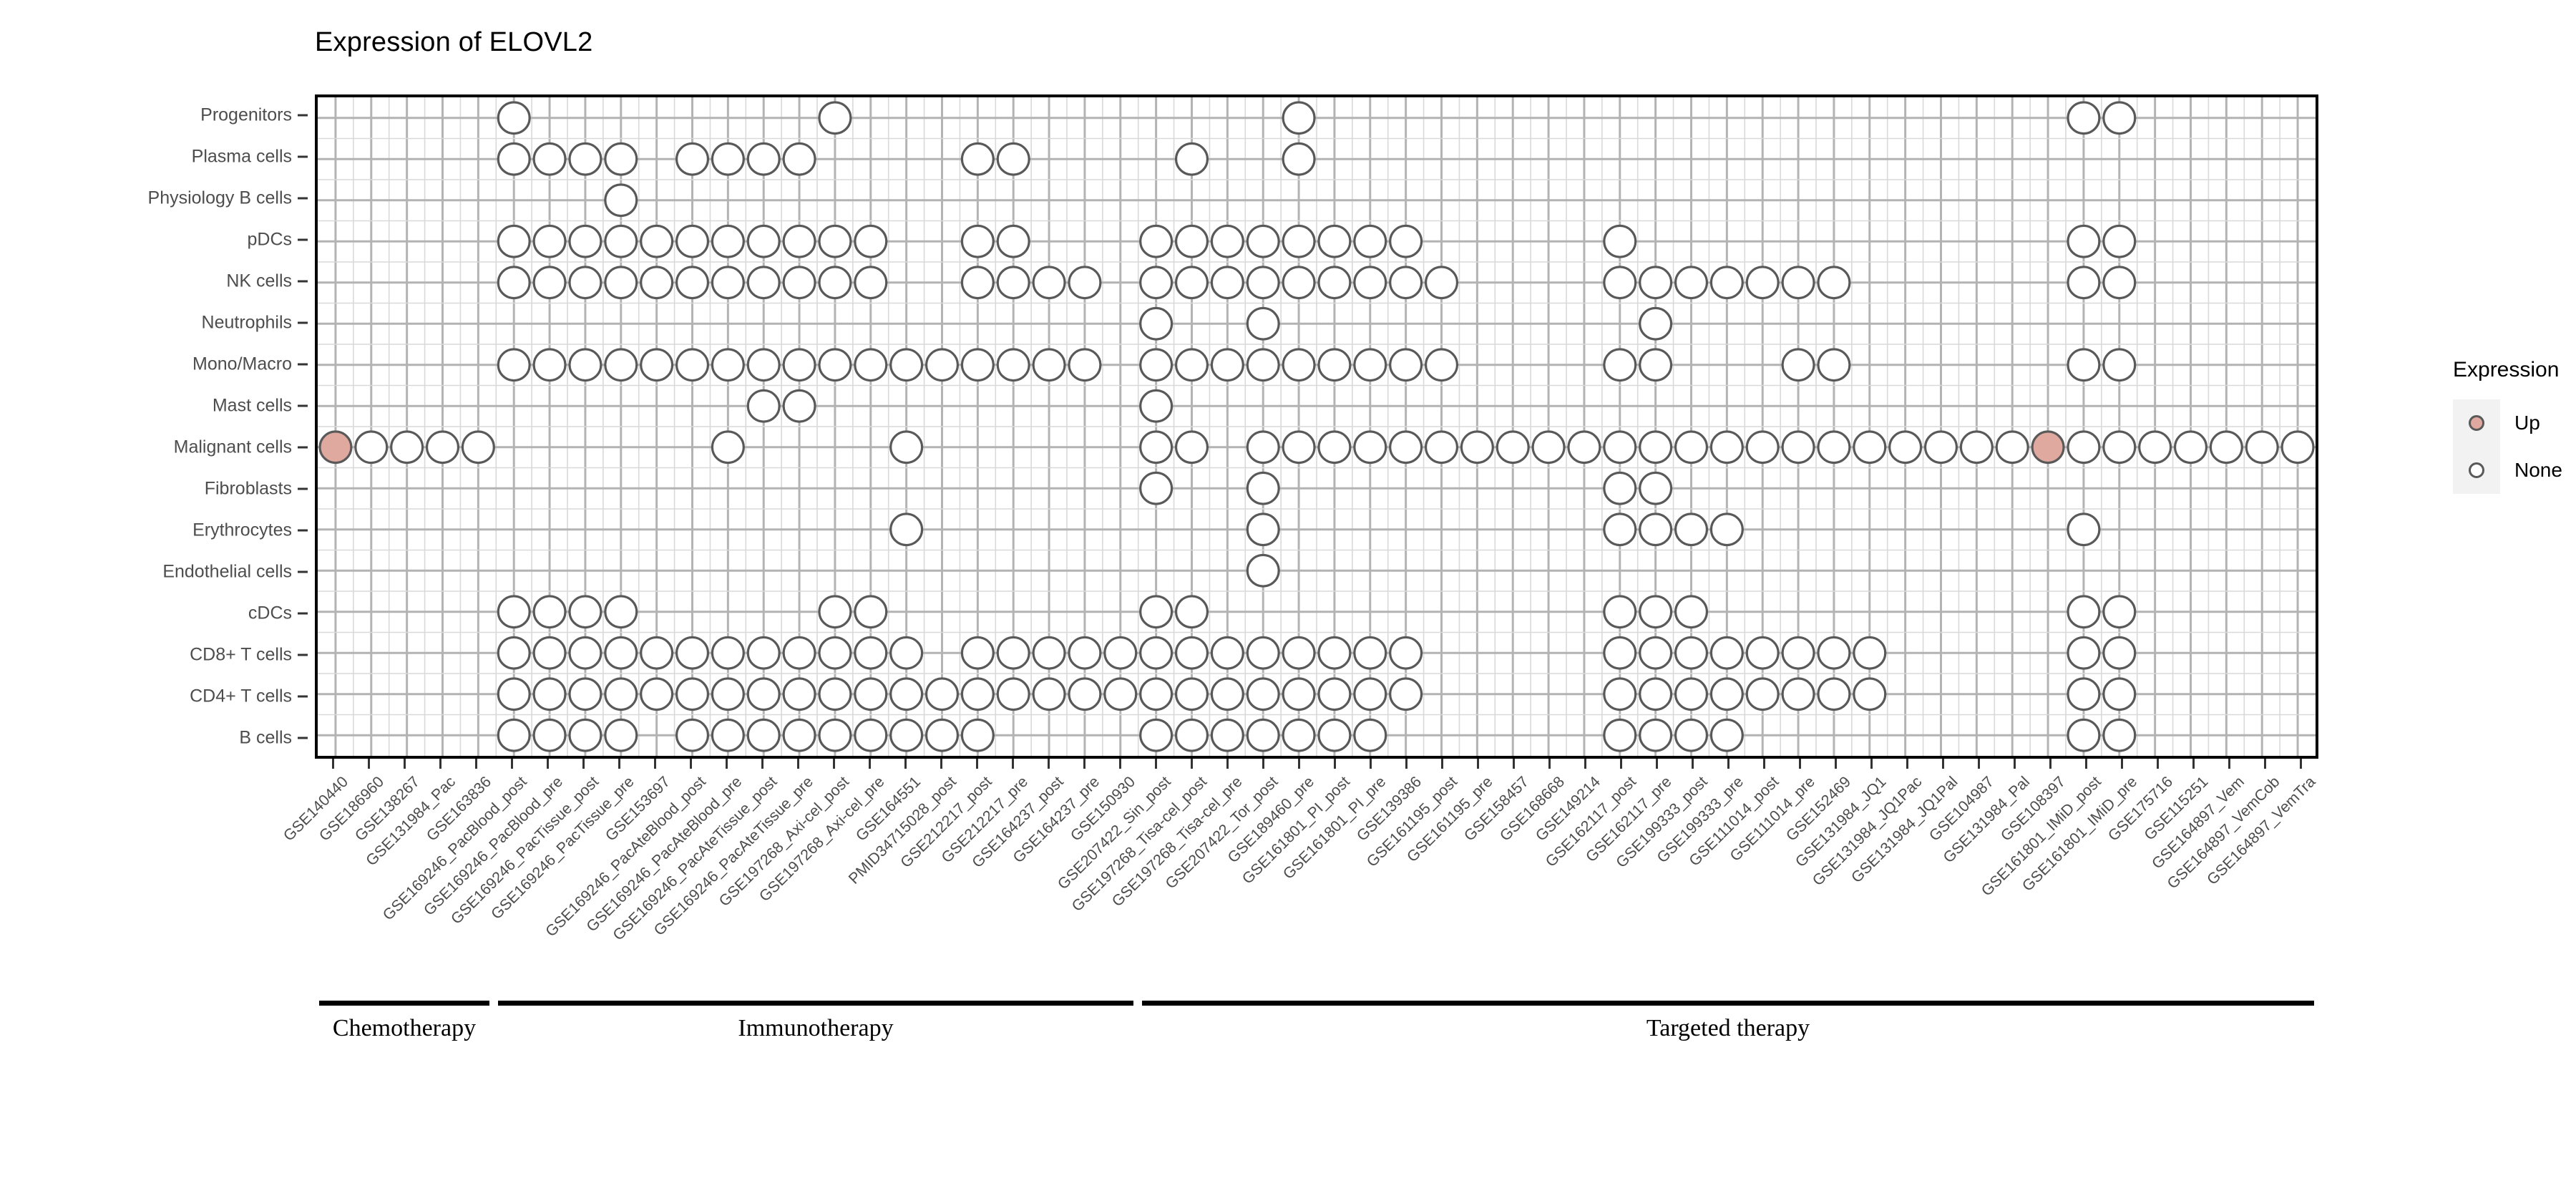  Describe the element at coordinates (270, 613) in the screenshot. I see `y-axis-label-cdcs: cDCs` at that location.